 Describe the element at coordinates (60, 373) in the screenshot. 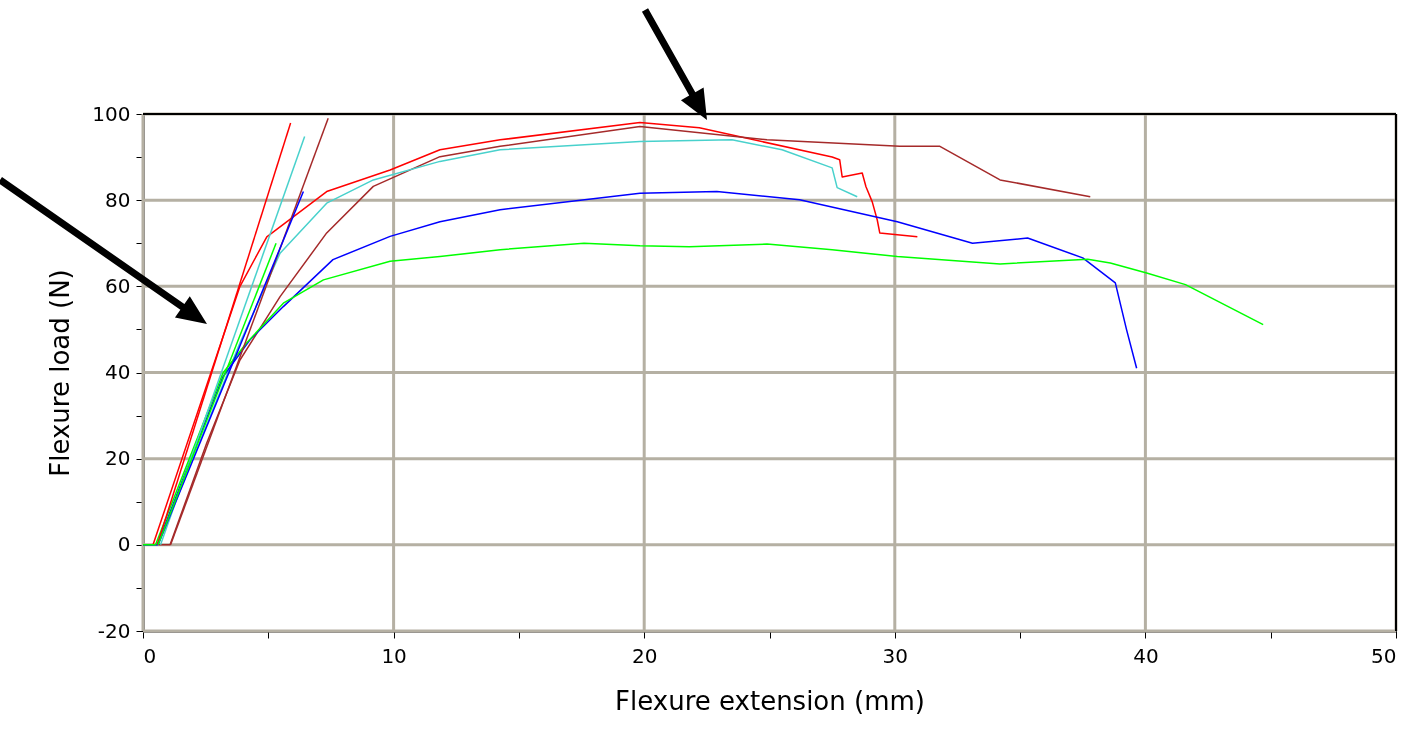

I see `y-axis-title: Flexure load (N)` at that location.